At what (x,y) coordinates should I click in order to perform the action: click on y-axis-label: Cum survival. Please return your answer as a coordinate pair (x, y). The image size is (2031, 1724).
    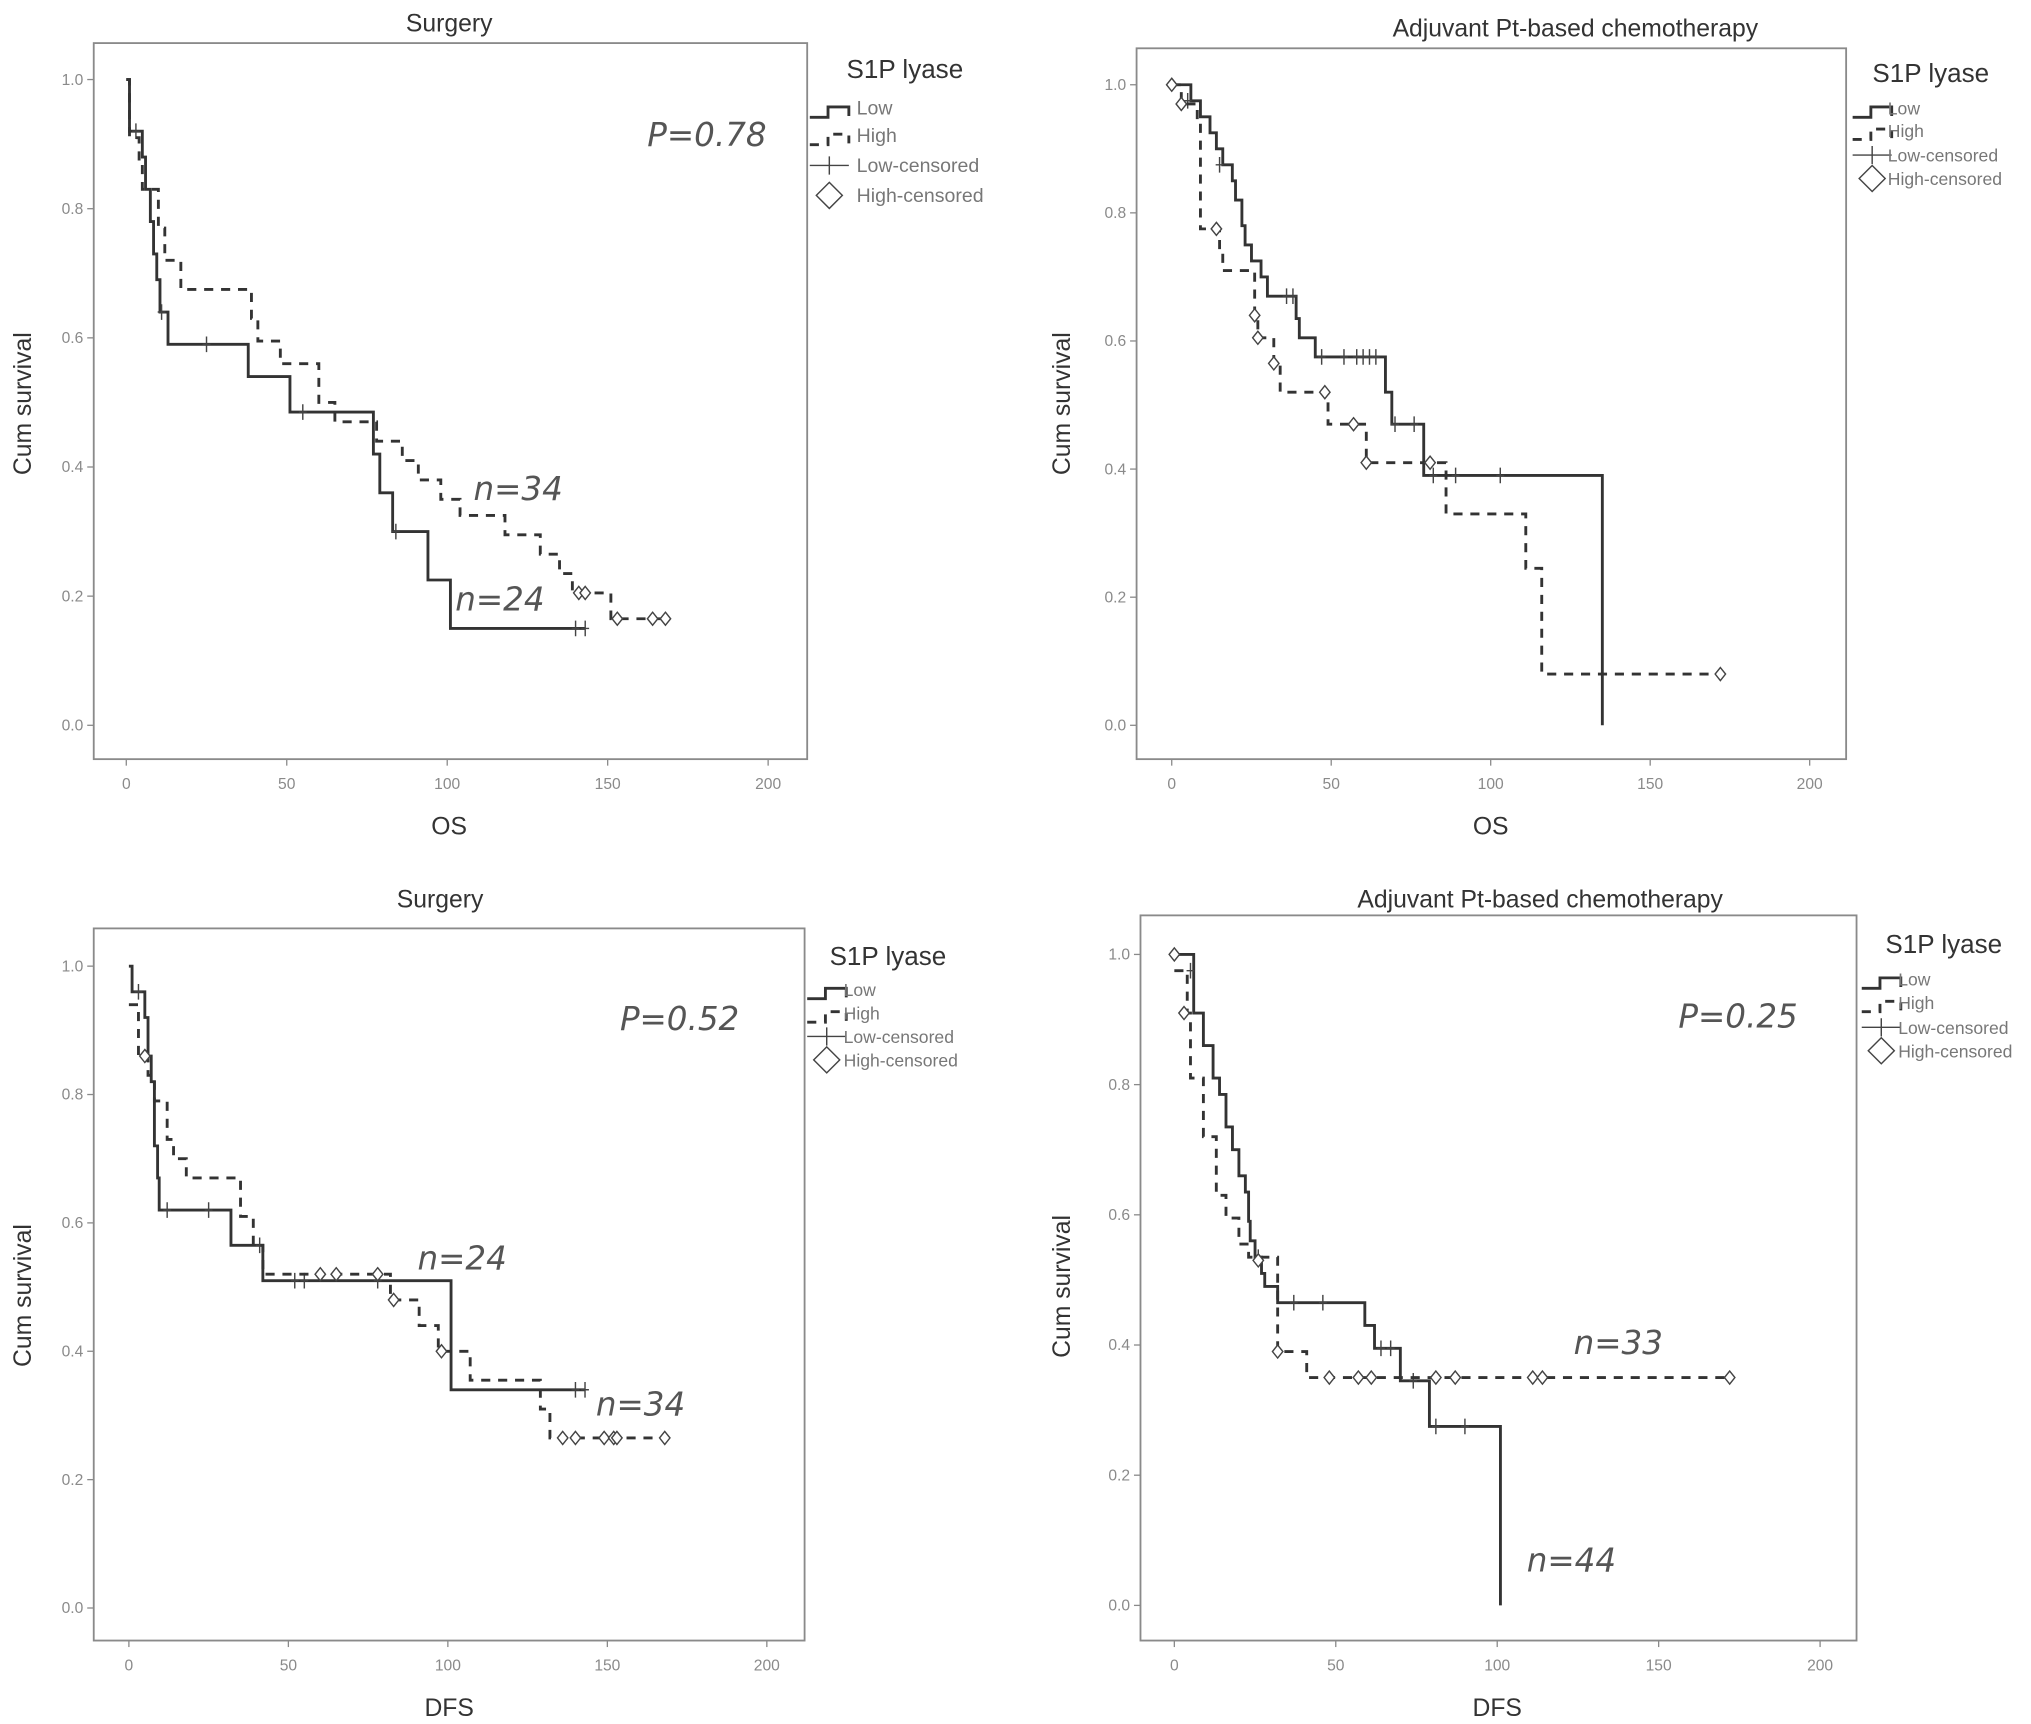
    Looking at the image, I should click on (23, 403).